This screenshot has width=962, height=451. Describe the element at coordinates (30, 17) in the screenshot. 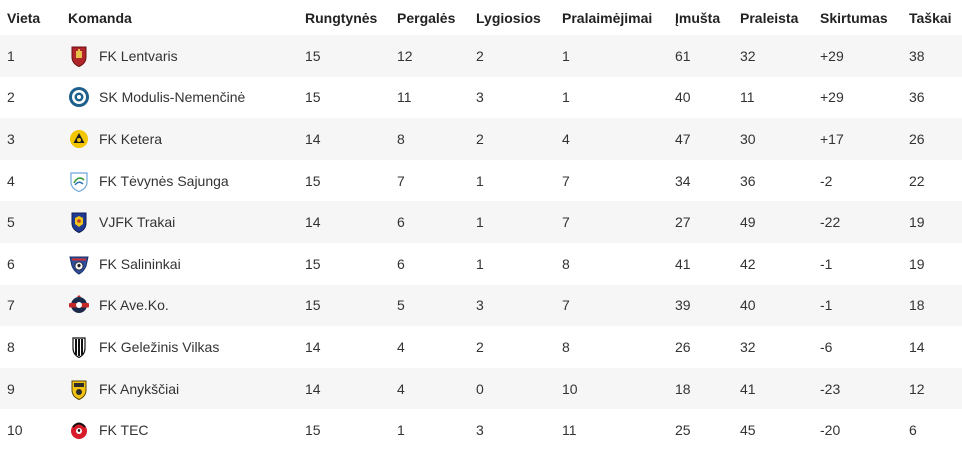

I see `header-rank: Vieta` at that location.